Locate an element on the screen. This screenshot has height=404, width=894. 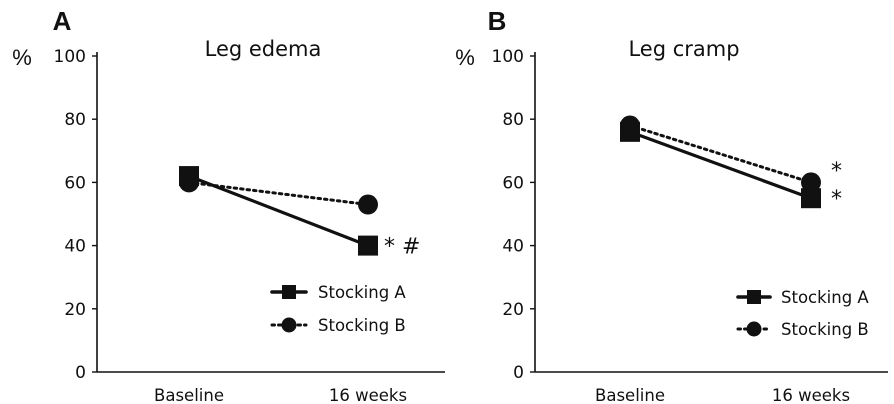
panel-letter: B is located at coordinates (497, 21).